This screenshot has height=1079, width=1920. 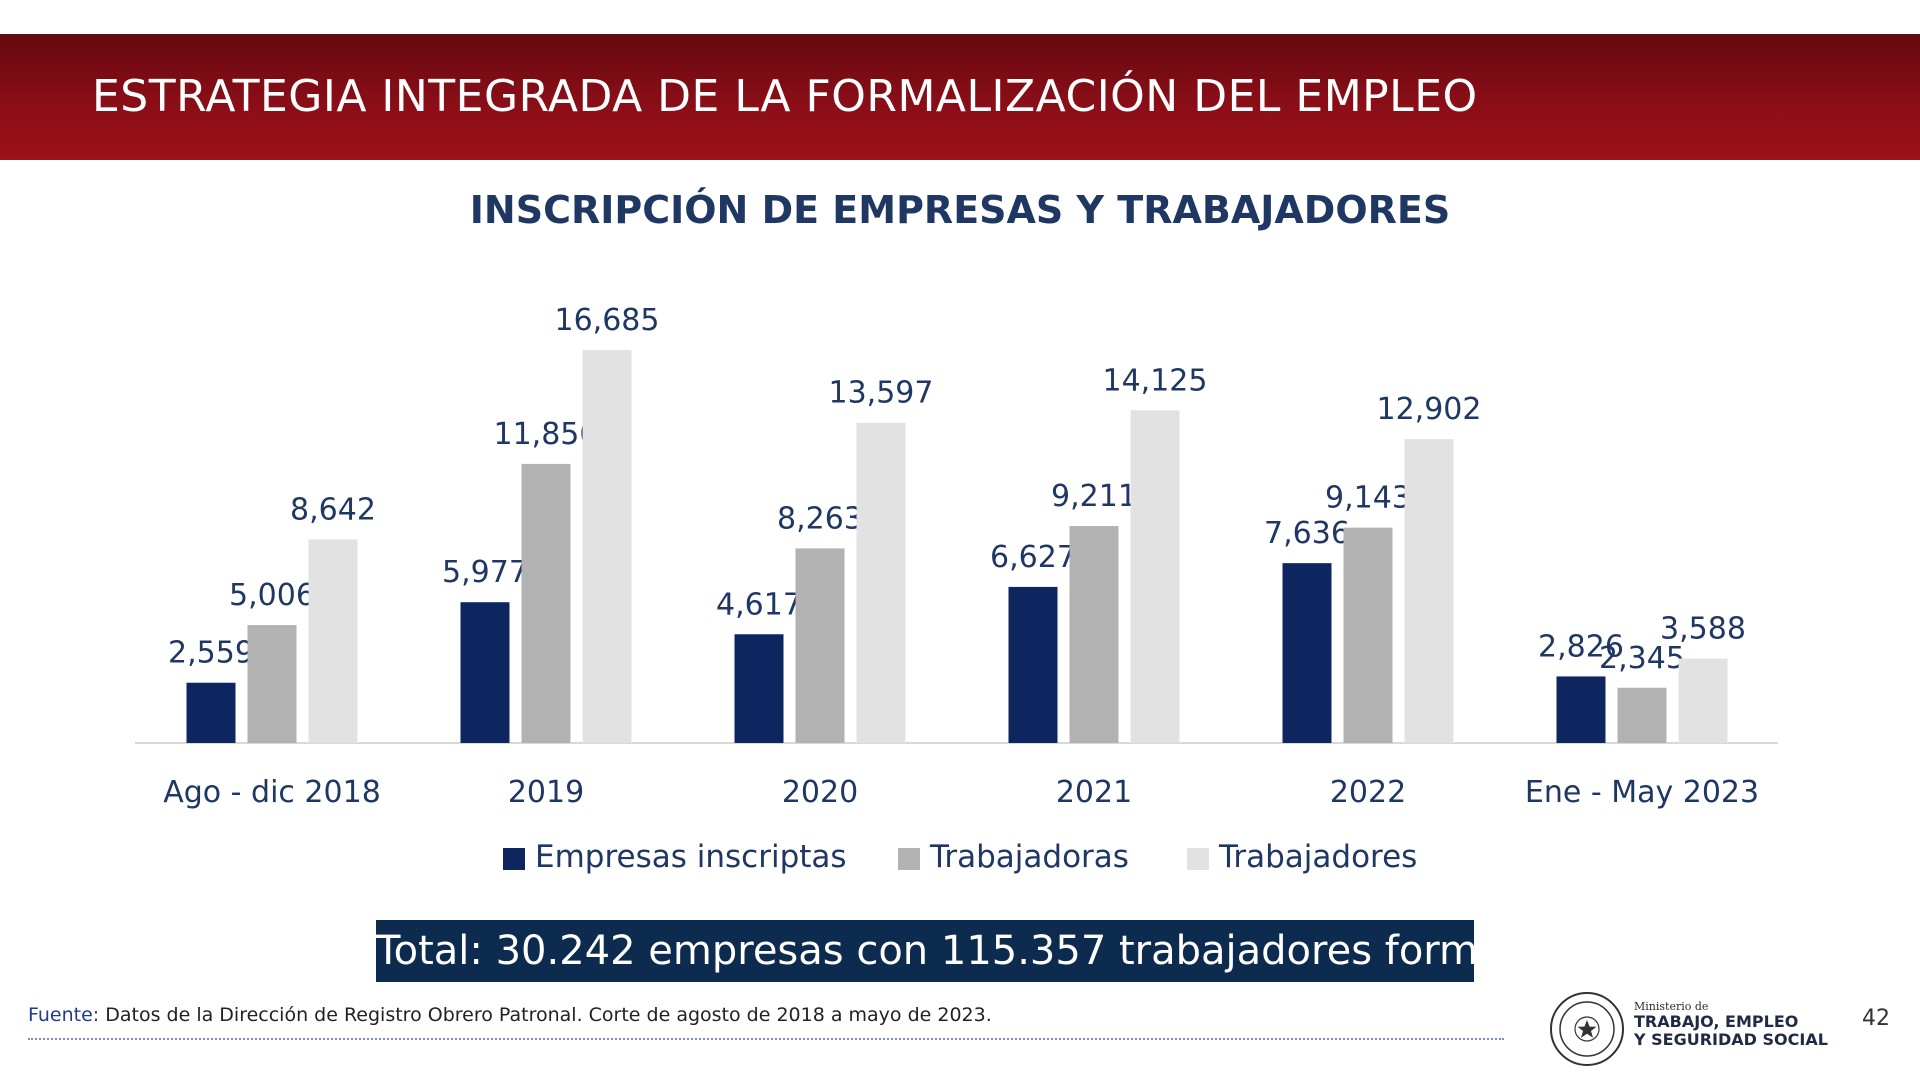 I want to click on bar-value-label: 4,617, so click(x=759, y=604).